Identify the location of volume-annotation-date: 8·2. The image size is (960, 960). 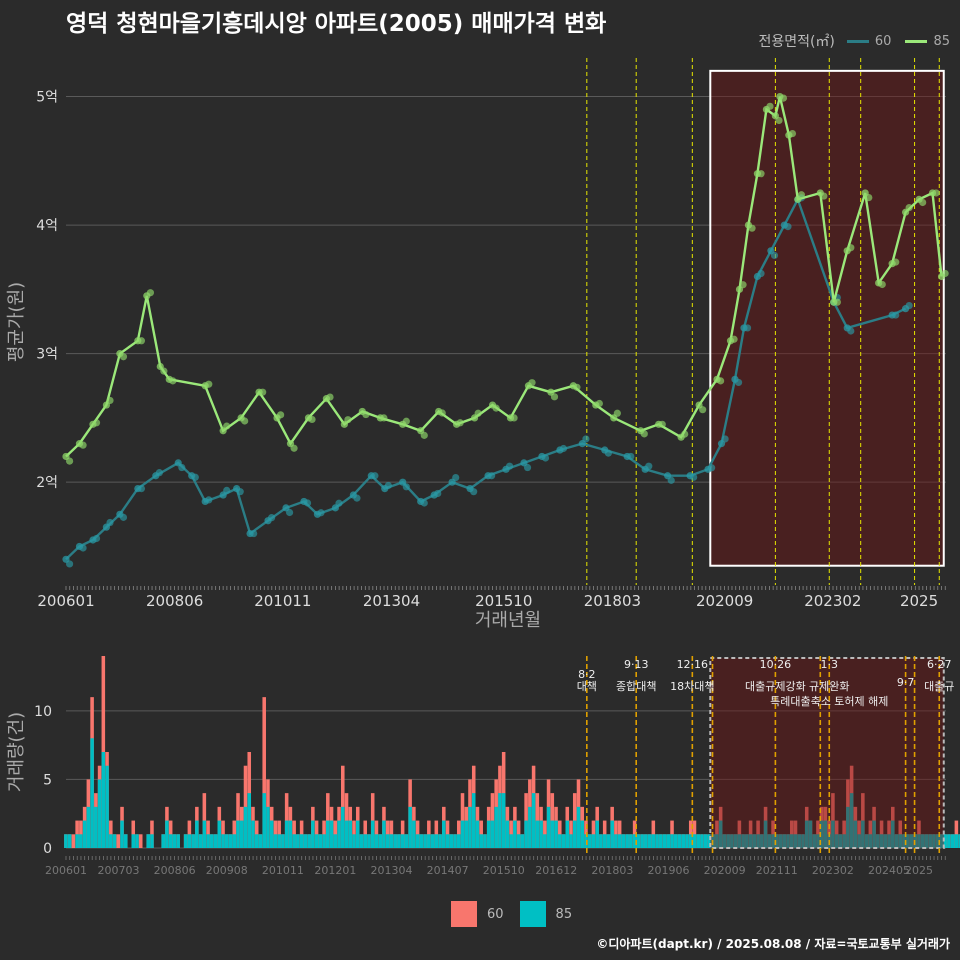
(587, 674).